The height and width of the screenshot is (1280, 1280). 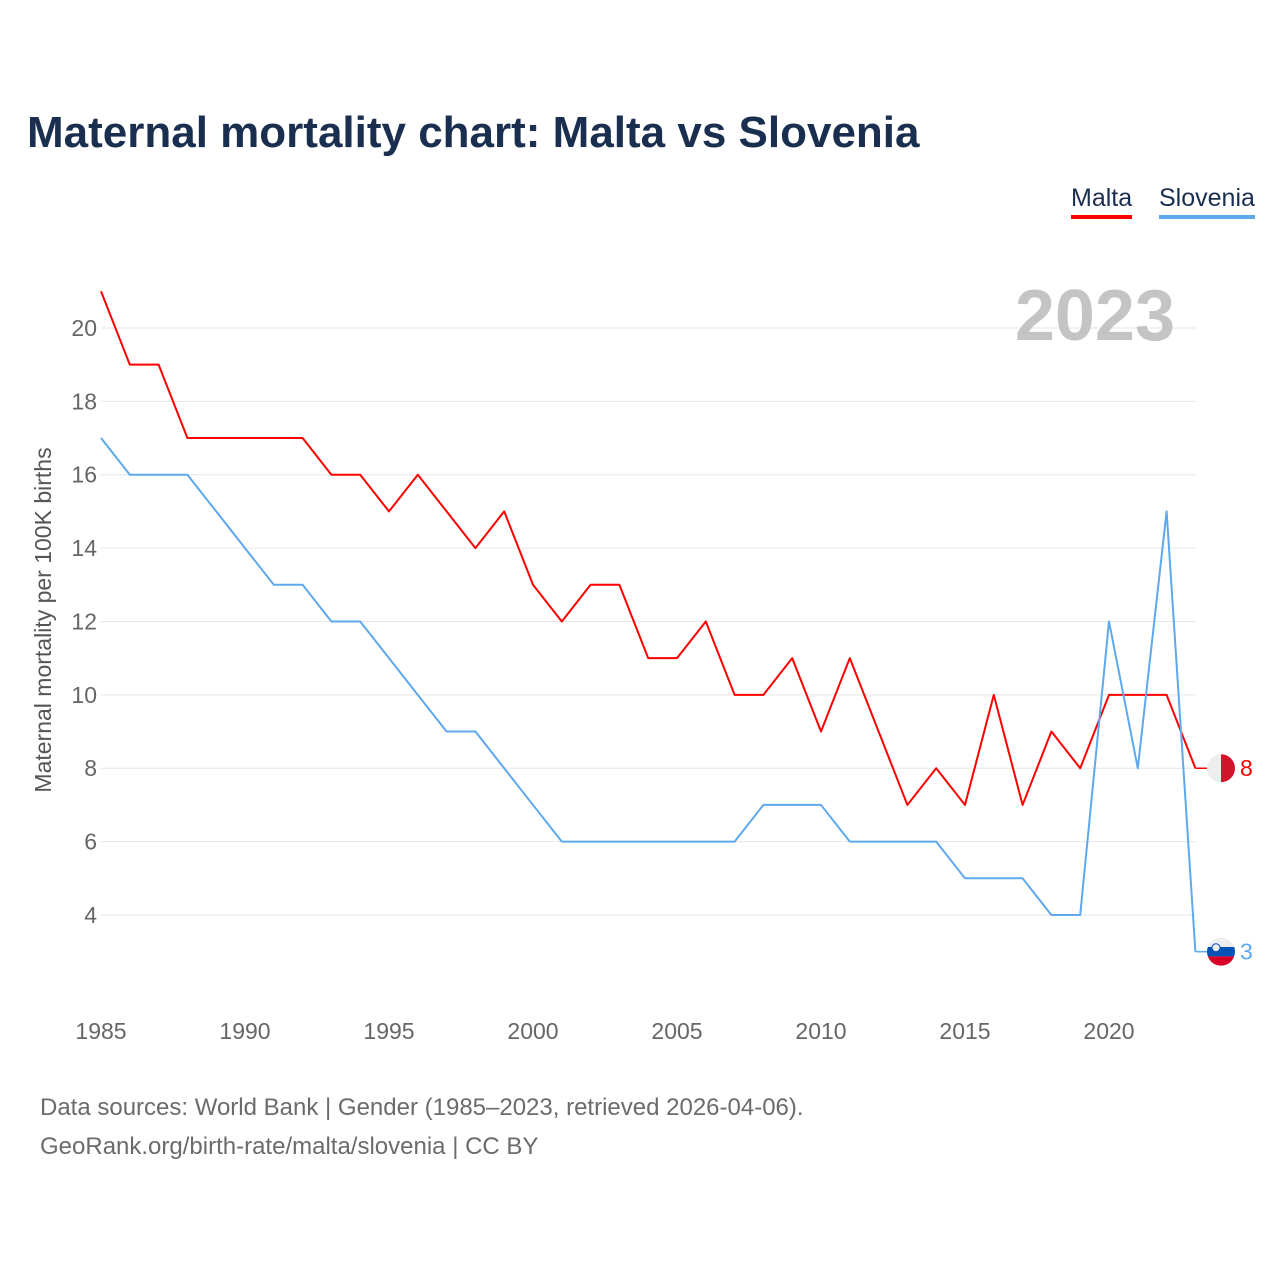 What do you see at coordinates (1108, 1031) in the screenshot?
I see `x-tick-label: 2020` at bounding box center [1108, 1031].